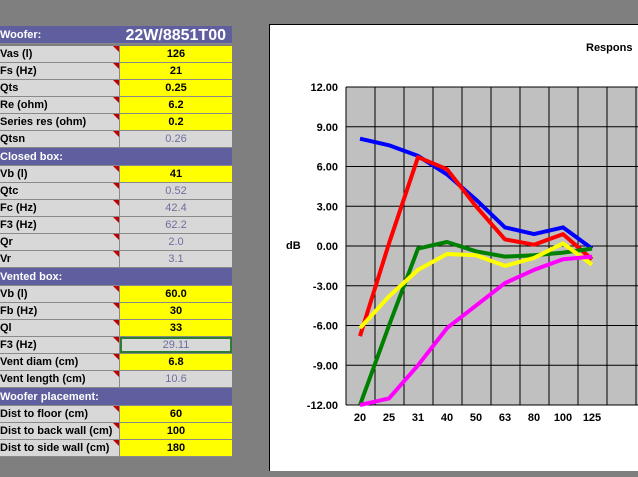 The height and width of the screenshot is (477, 638). Describe the element at coordinates (31, 157) in the screenshot. I see `section-label: Closed box:` at that location.